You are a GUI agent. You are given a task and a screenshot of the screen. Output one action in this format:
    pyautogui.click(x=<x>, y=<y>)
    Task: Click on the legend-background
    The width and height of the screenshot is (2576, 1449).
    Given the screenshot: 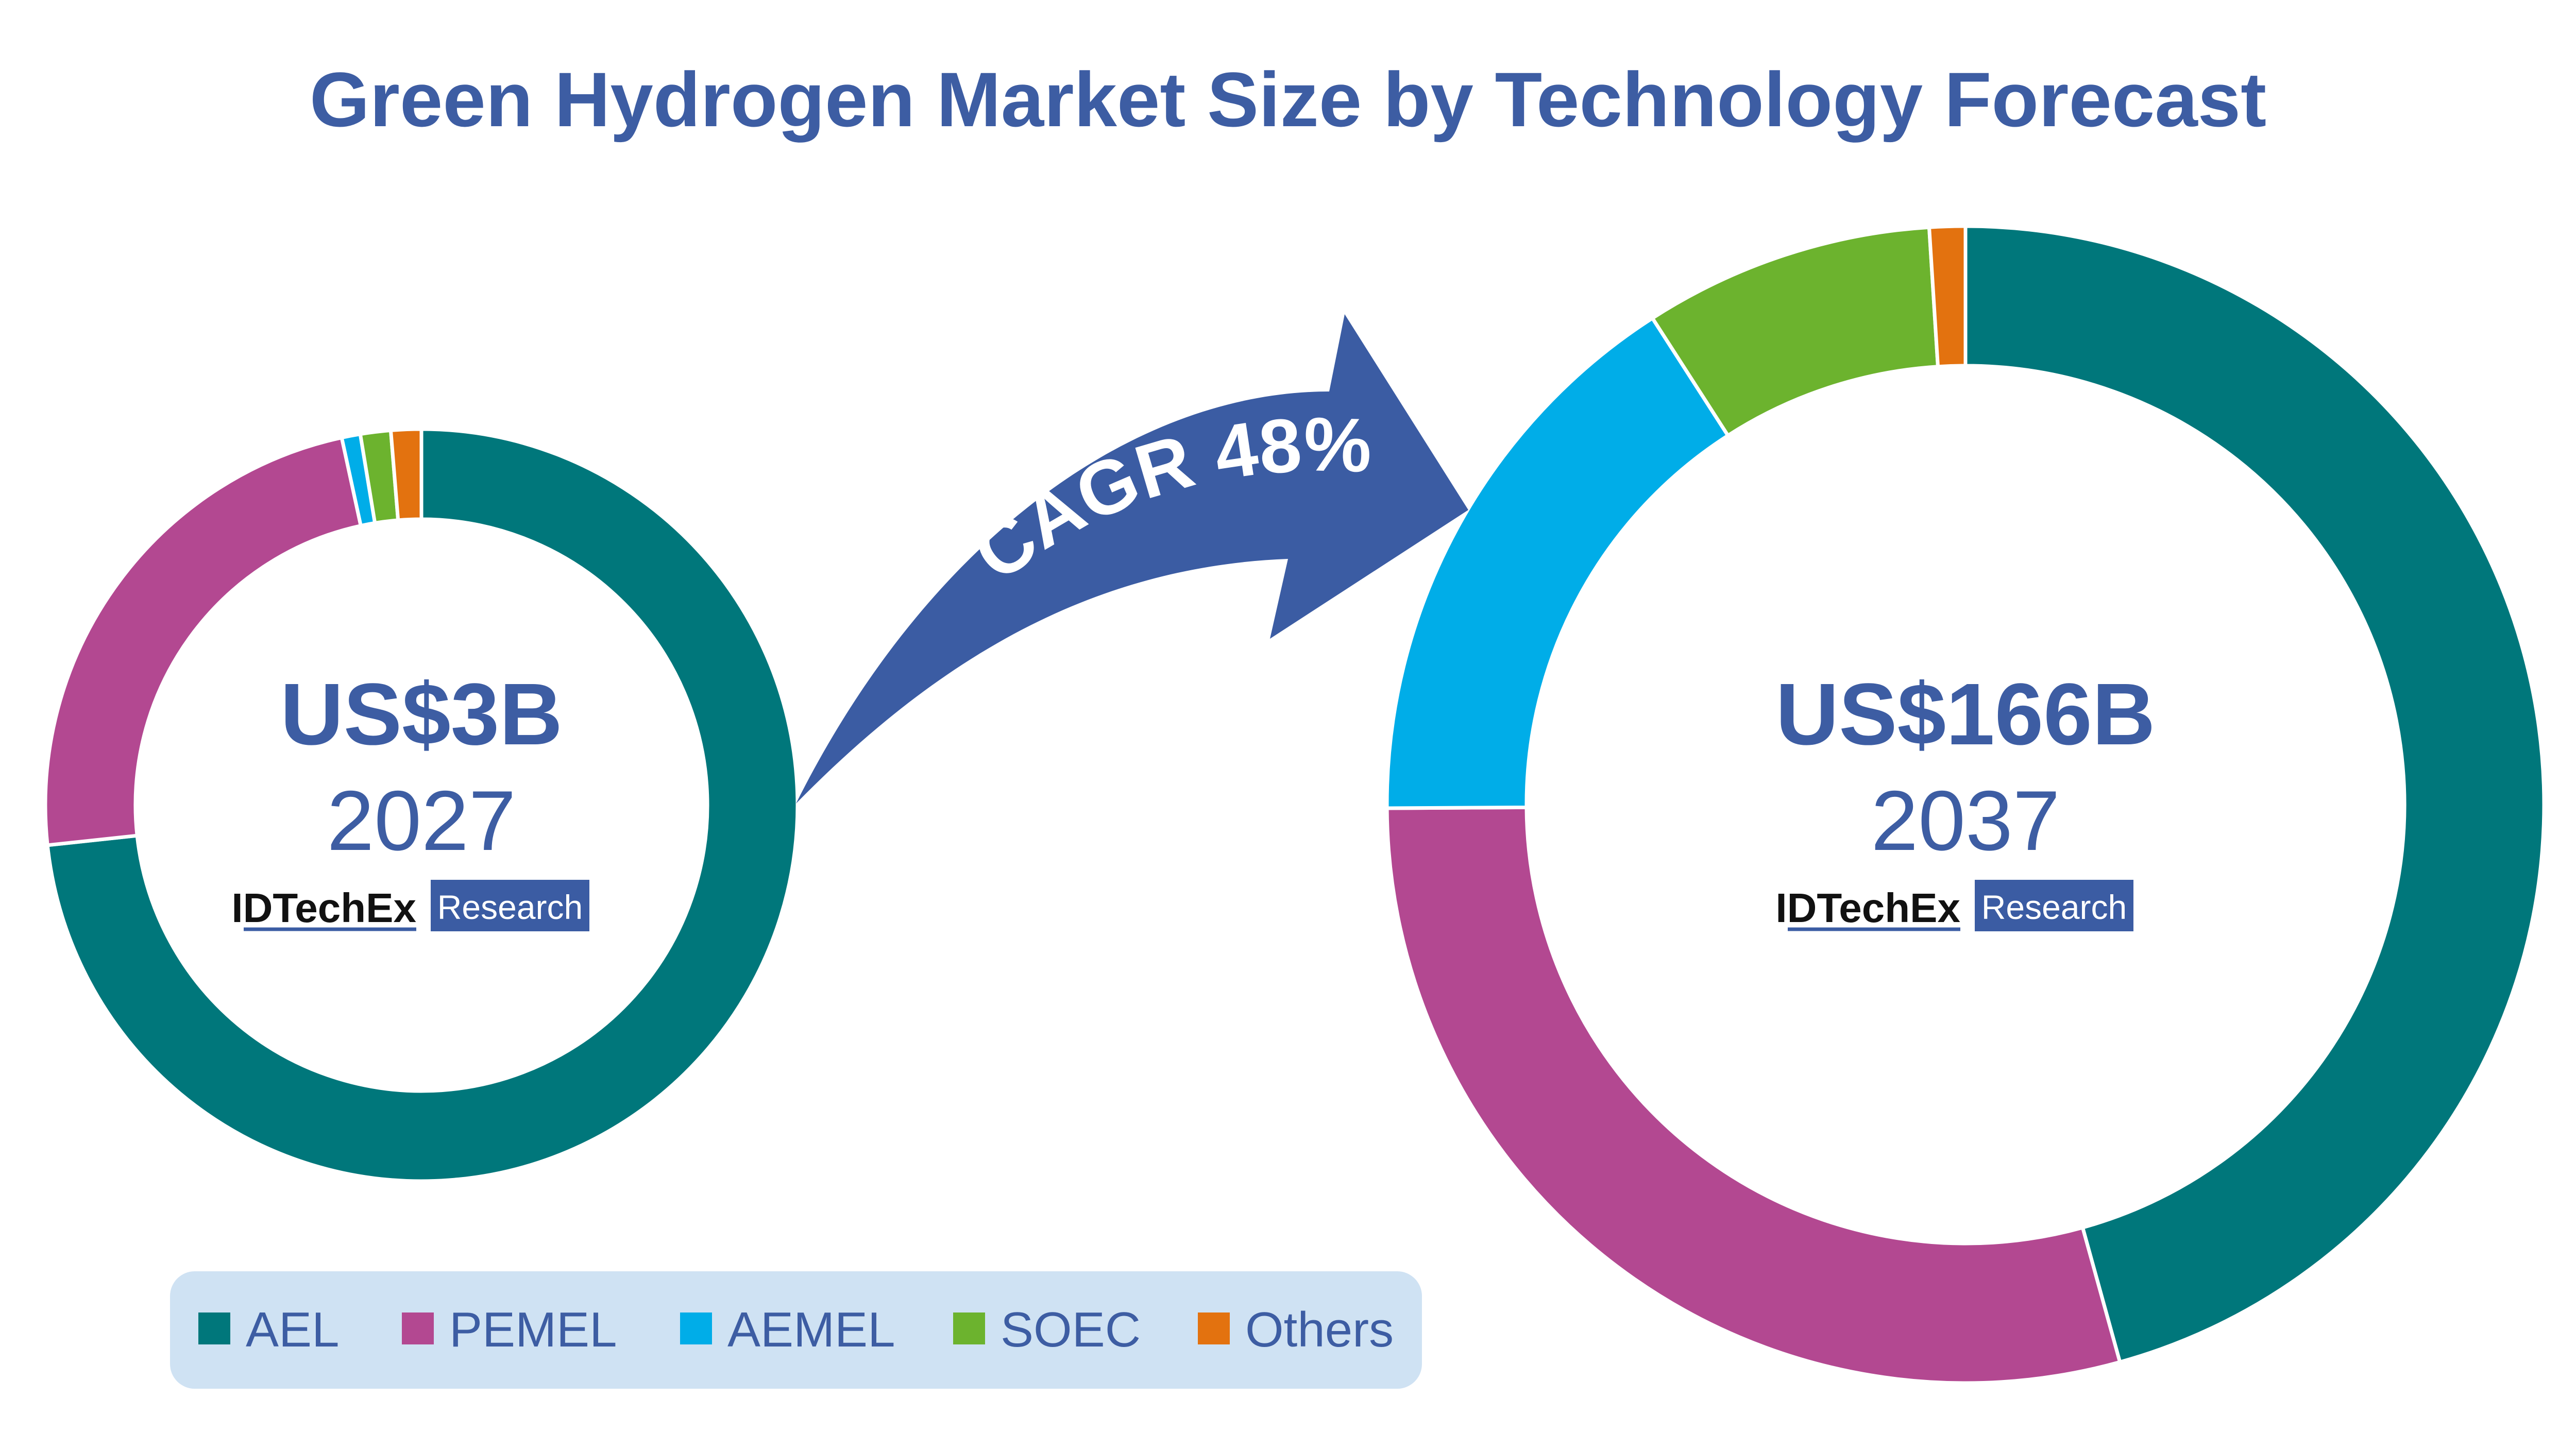 What is the action you would take?
    pyautogui.click(x=796, y=1330)
    